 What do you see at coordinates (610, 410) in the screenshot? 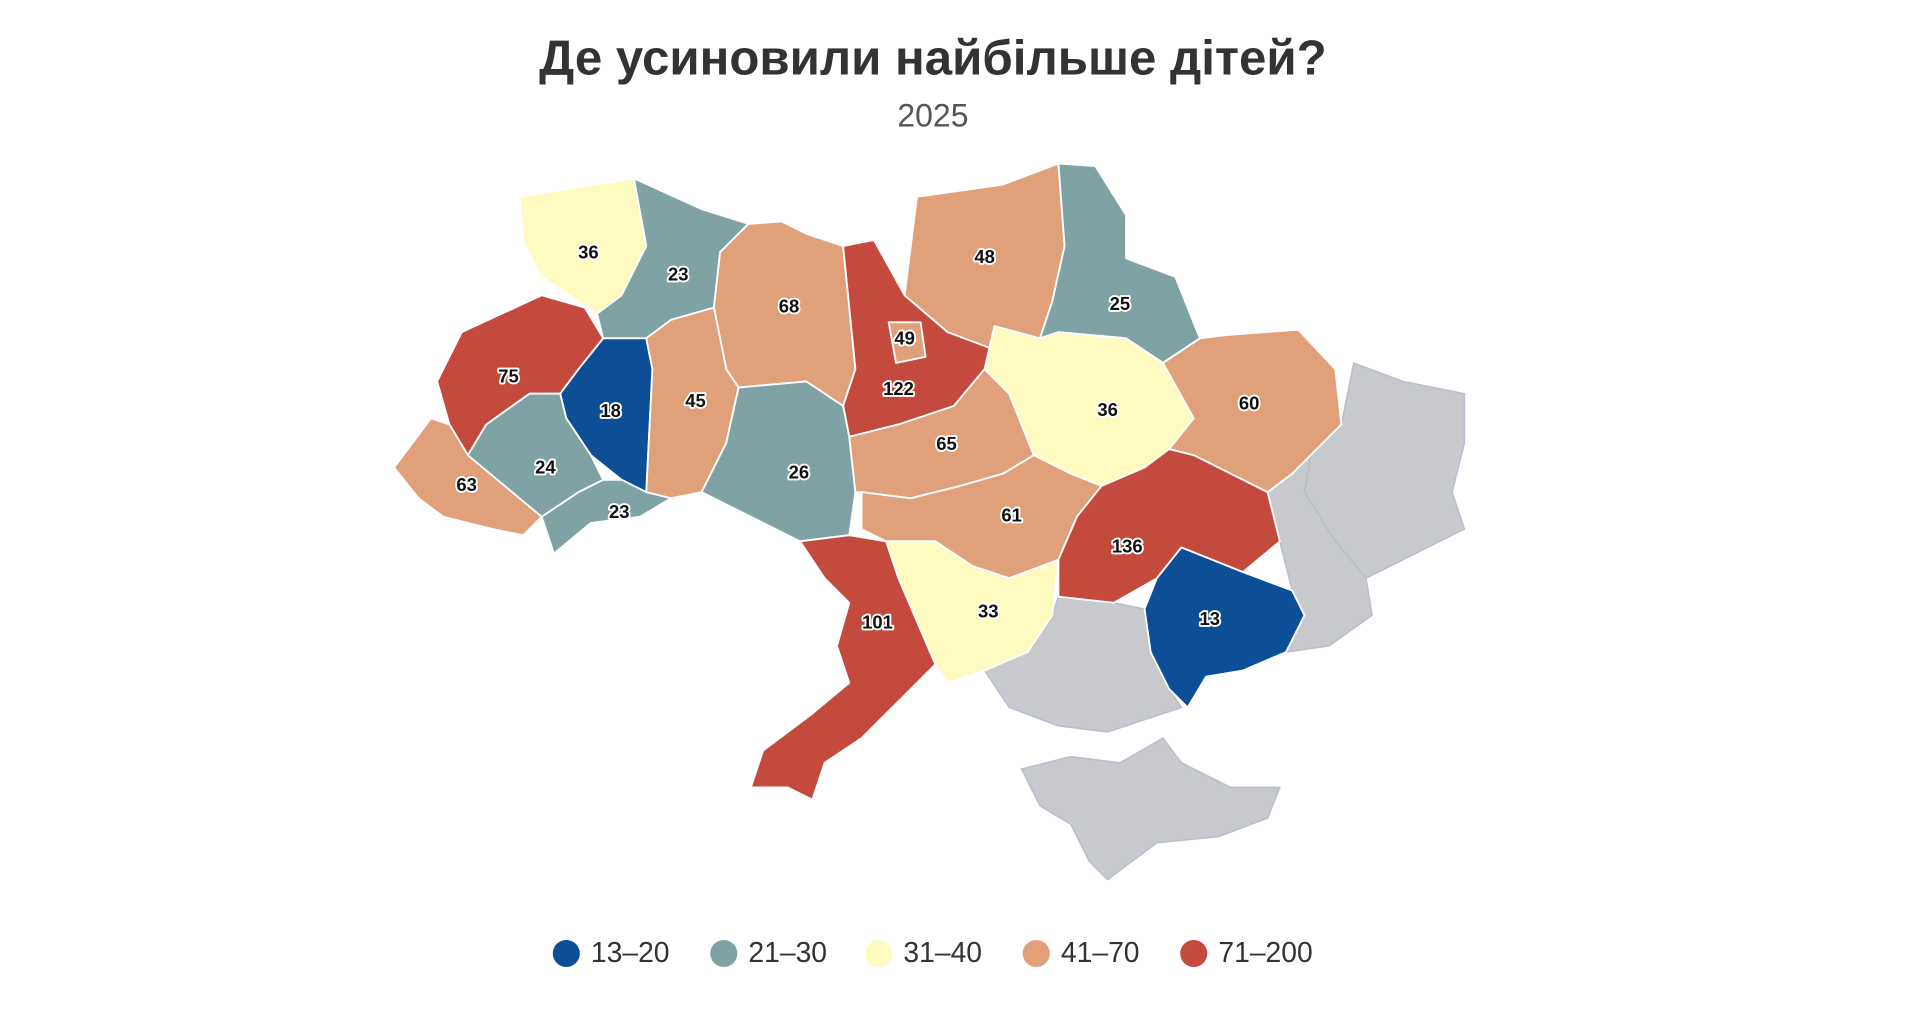
I see `region-value: 18` at bounding box center [610, 410].